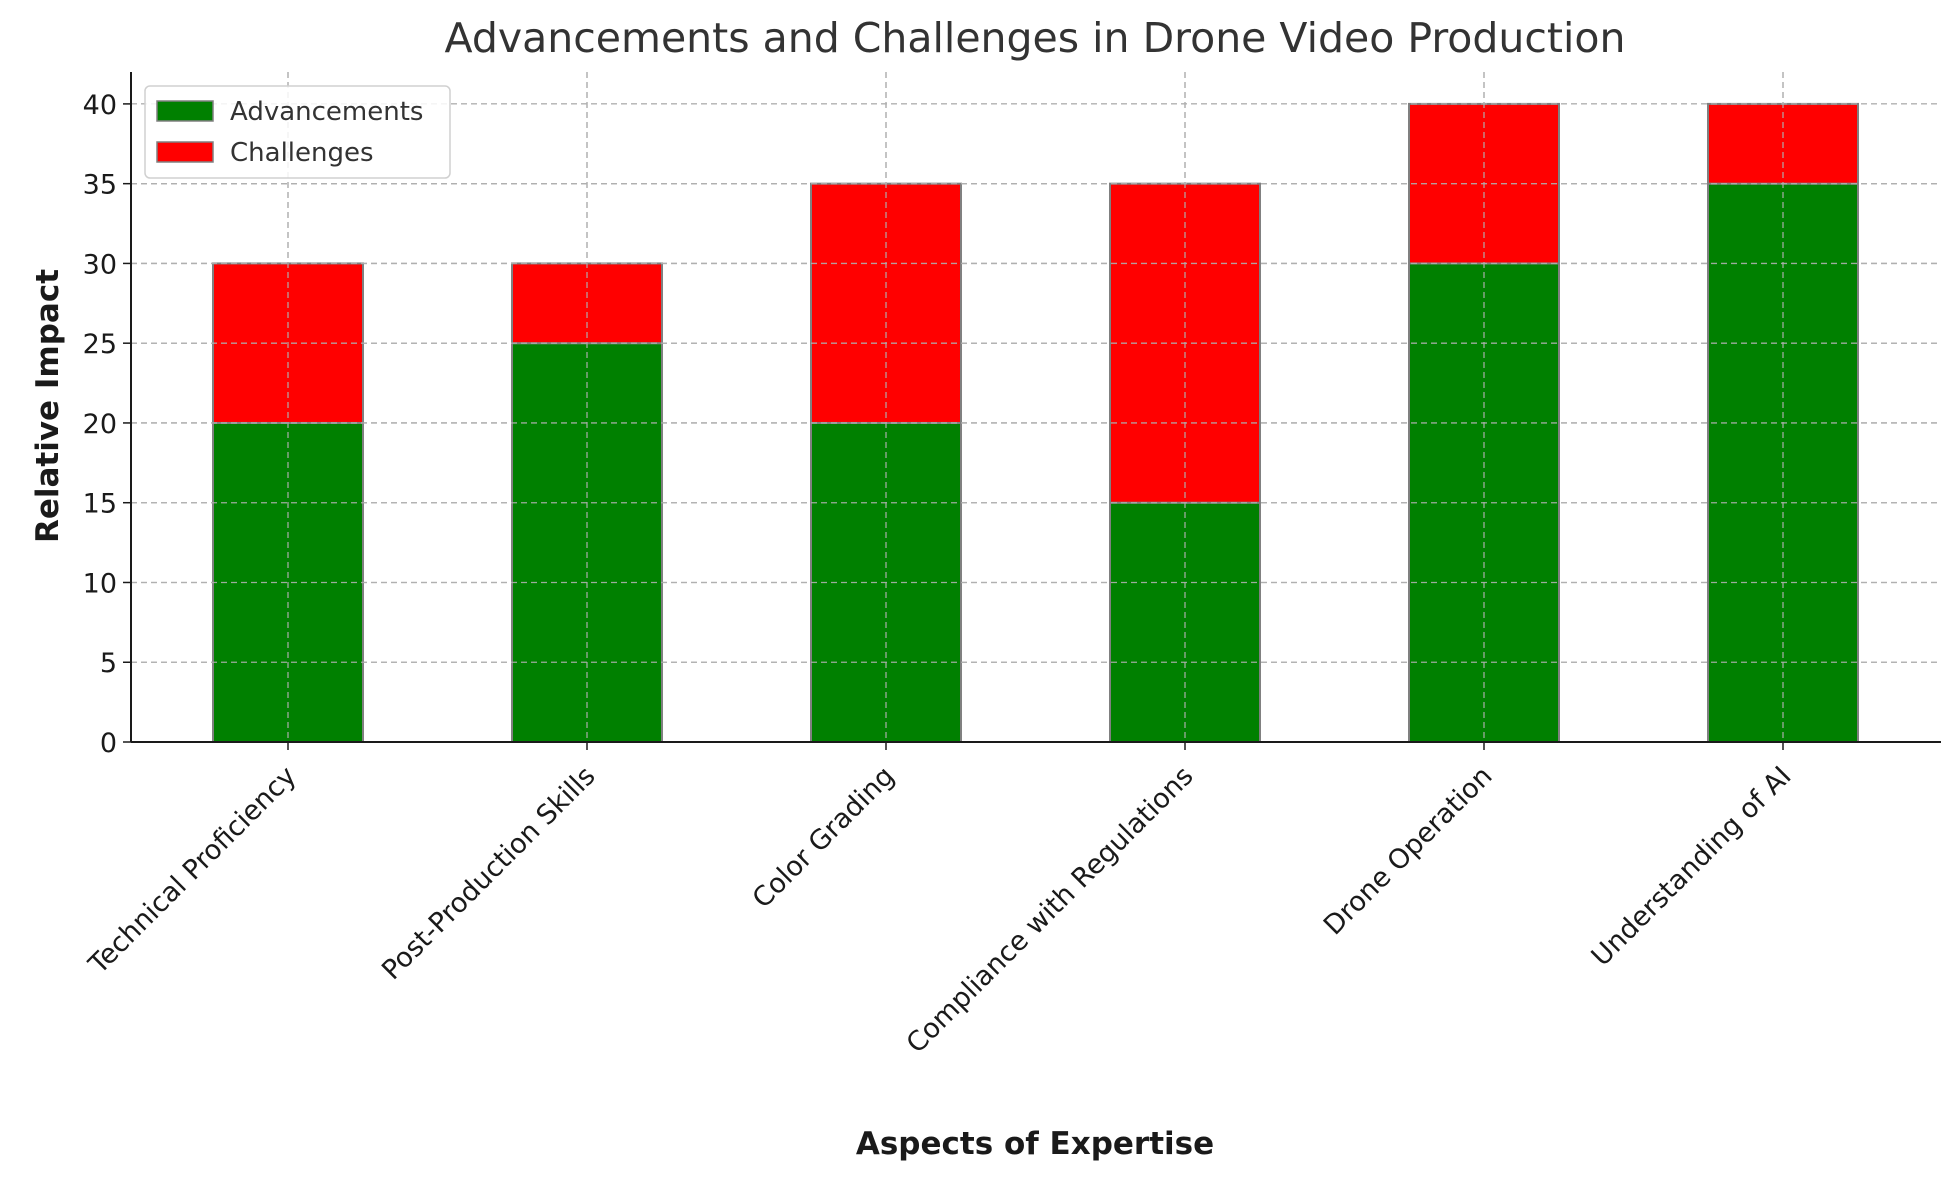 The image size is (1957, 1180). What do you see at coordinates (192, 871) in the screenshot?
I see `x-tick-label: Technical Proficiency` at bounding box center [192, 871].